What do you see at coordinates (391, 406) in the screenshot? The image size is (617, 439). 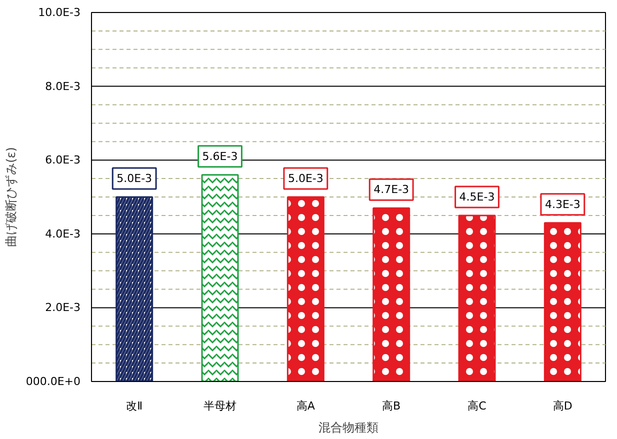 I see `x-tick-label: 高B` at bounding box center [391, 406].